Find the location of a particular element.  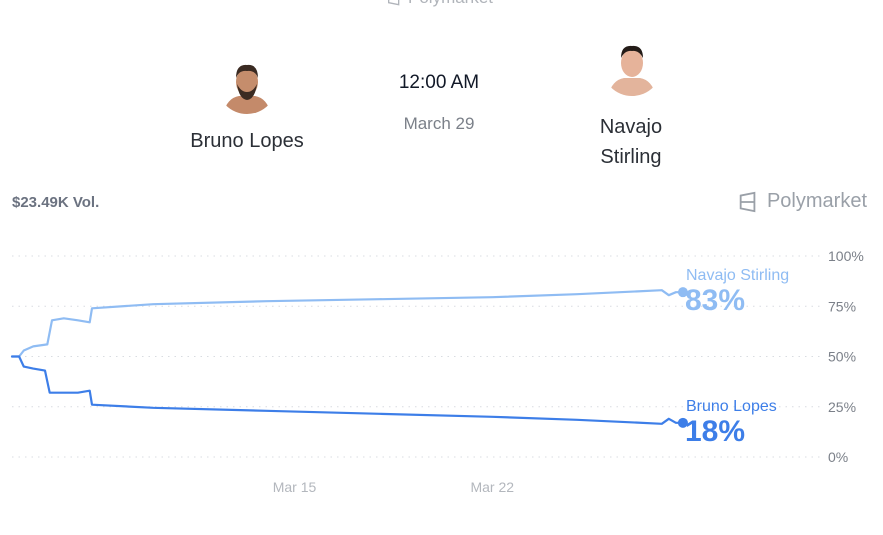

watermark-text: Polymarket is located at coordinates (450, 4).